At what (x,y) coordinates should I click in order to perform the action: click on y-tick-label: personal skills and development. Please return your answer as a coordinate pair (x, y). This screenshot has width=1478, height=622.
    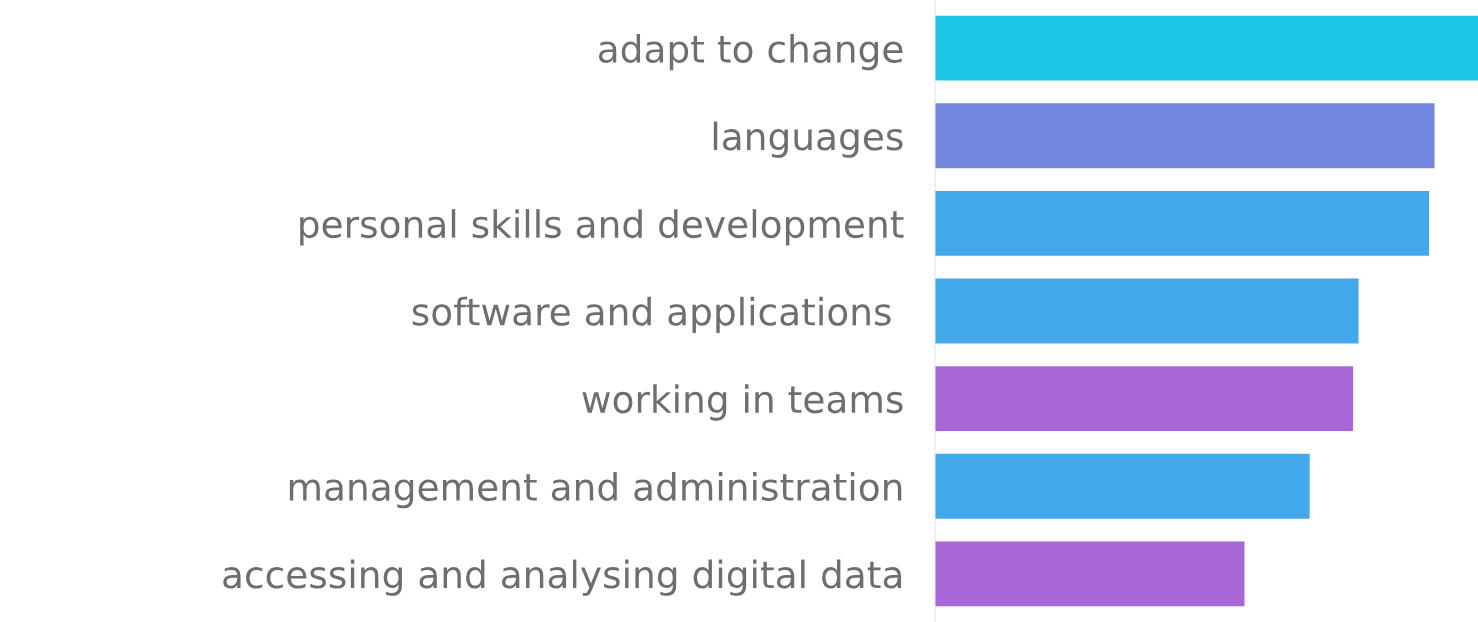
    Looking at the image, I should click on (602, 227).